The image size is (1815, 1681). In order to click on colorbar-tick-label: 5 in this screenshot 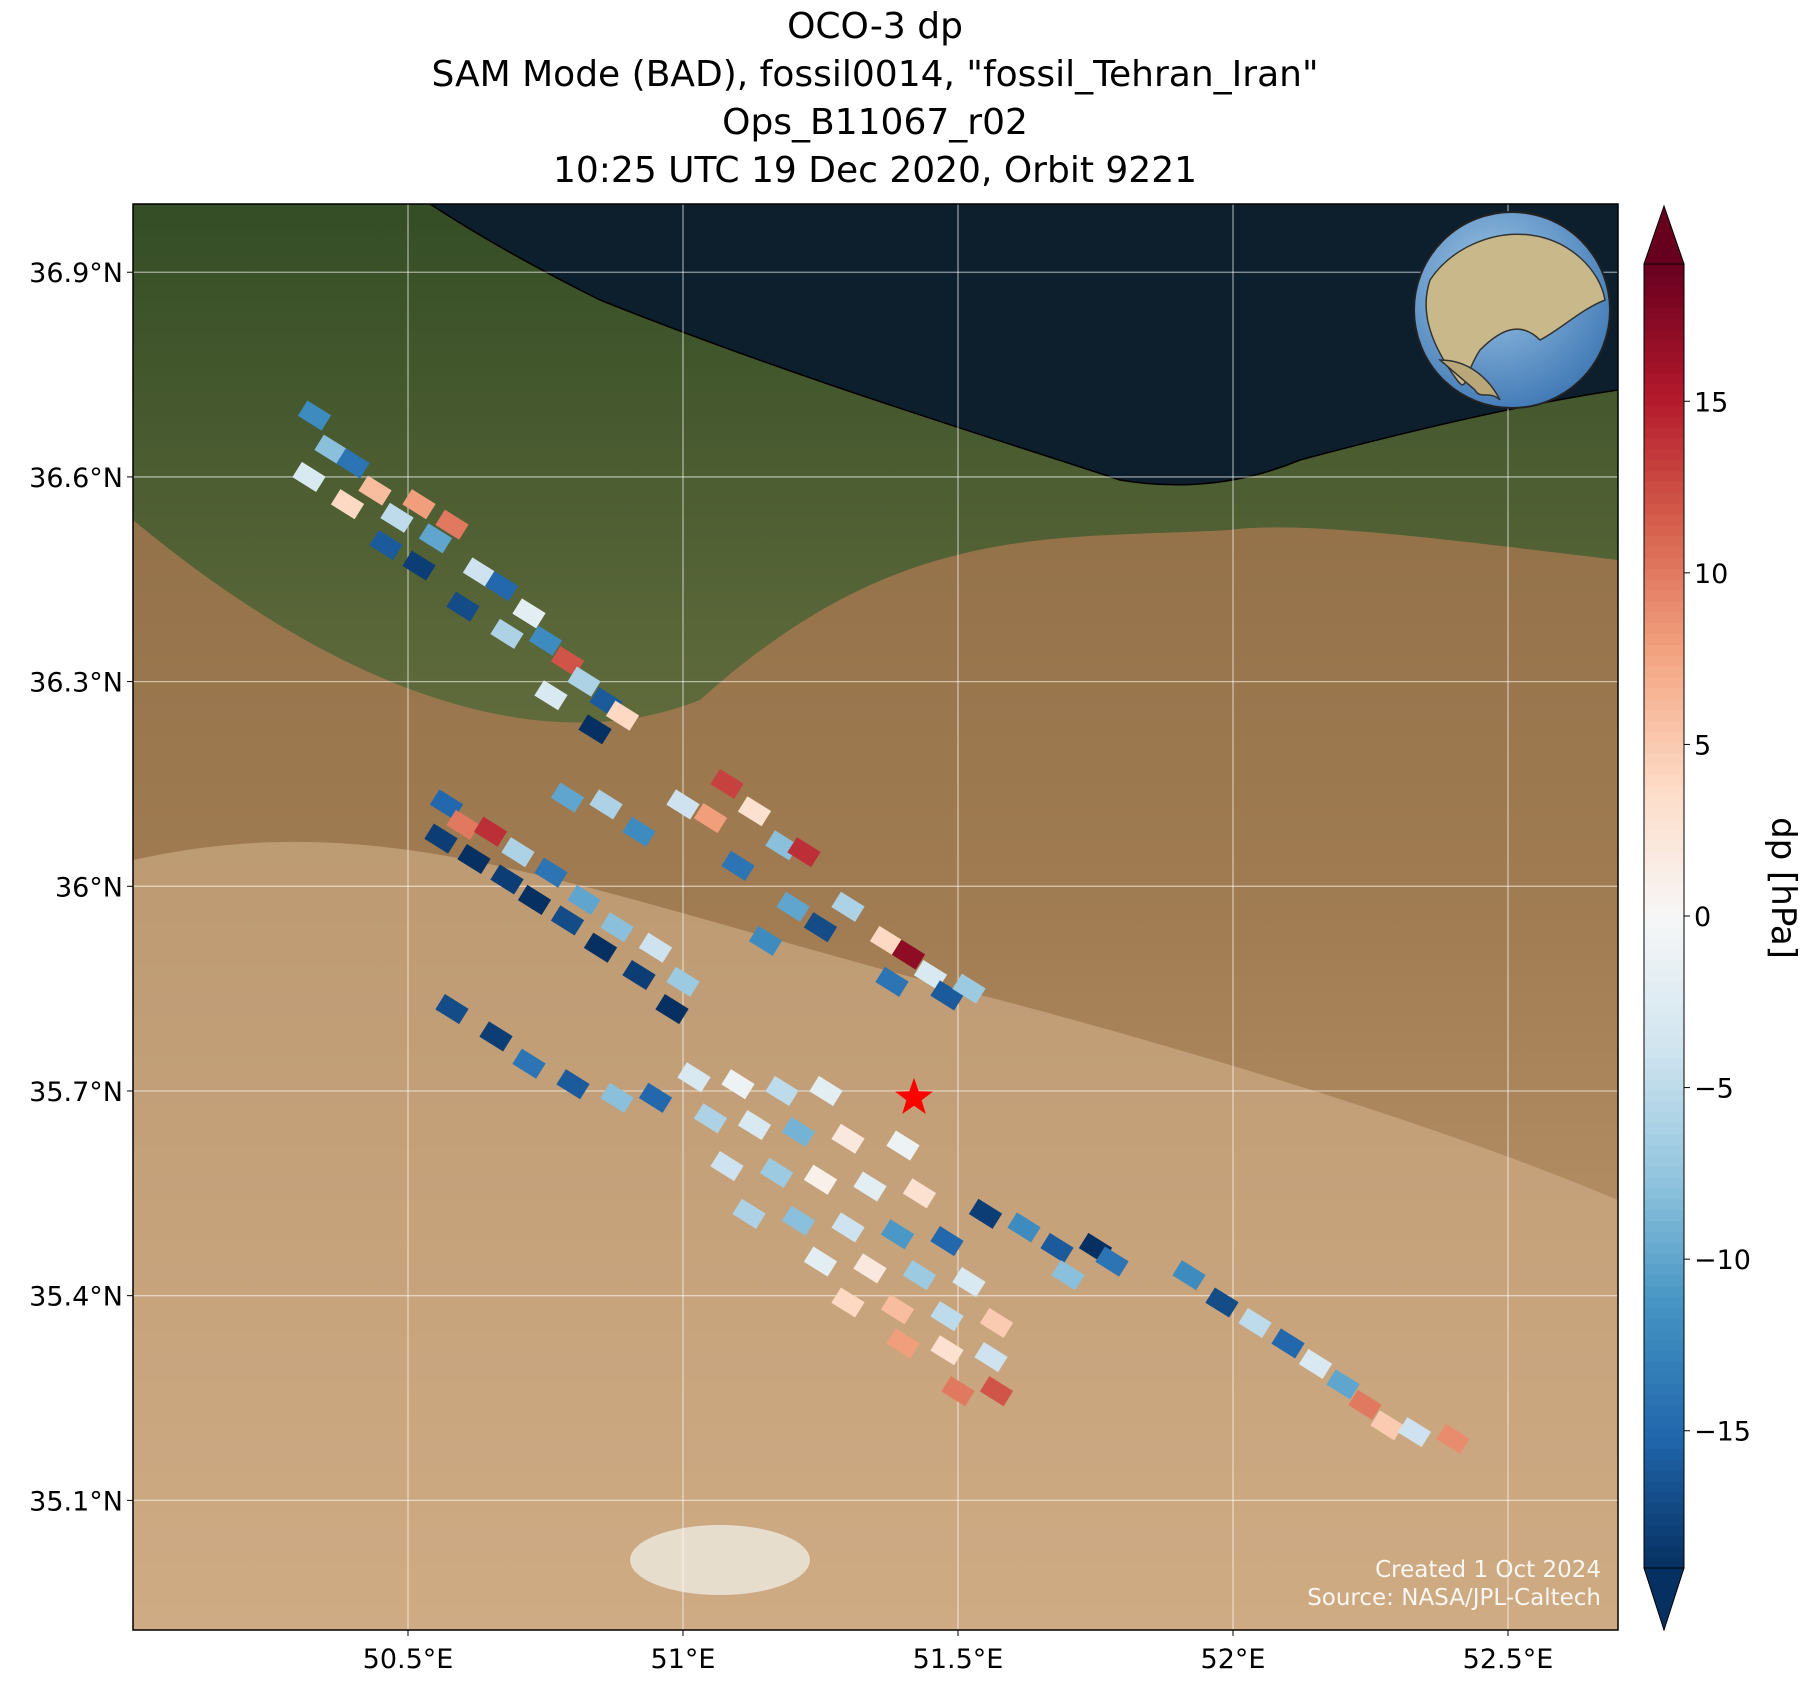, I will do `click(1702, 745)`.